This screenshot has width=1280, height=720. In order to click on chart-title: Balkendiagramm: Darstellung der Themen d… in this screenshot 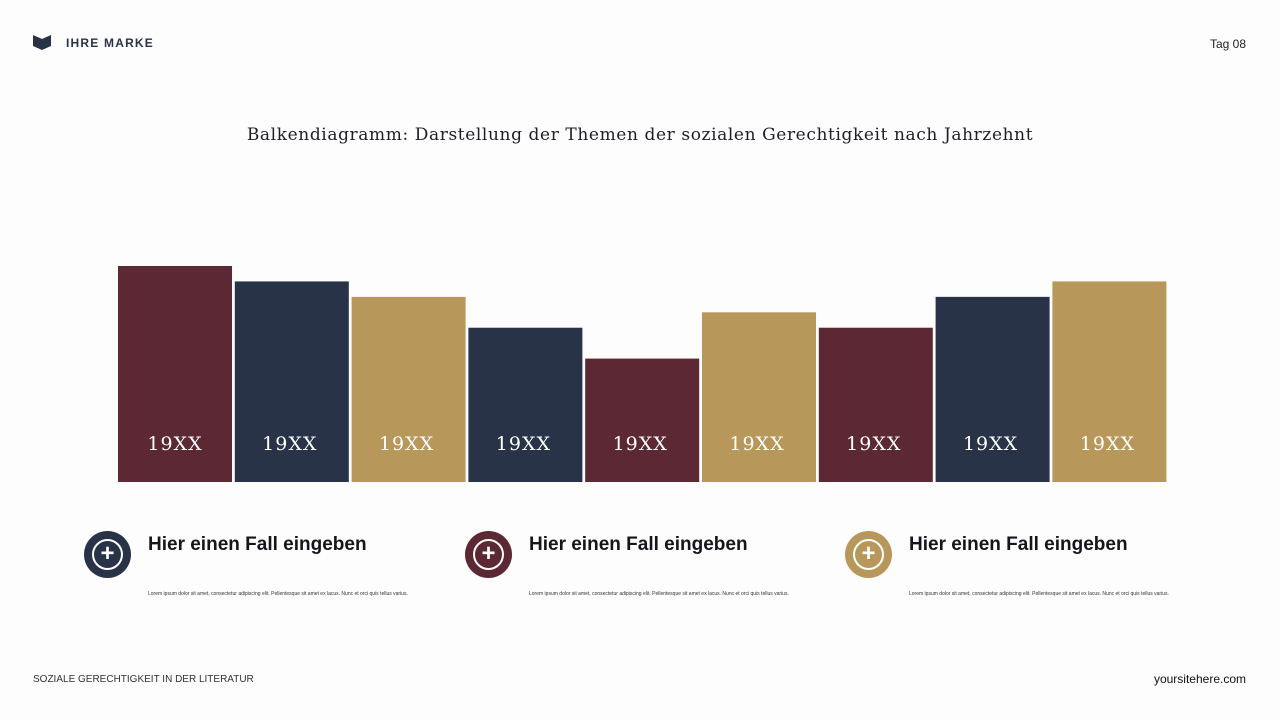, I will do `click(640, 135)`.